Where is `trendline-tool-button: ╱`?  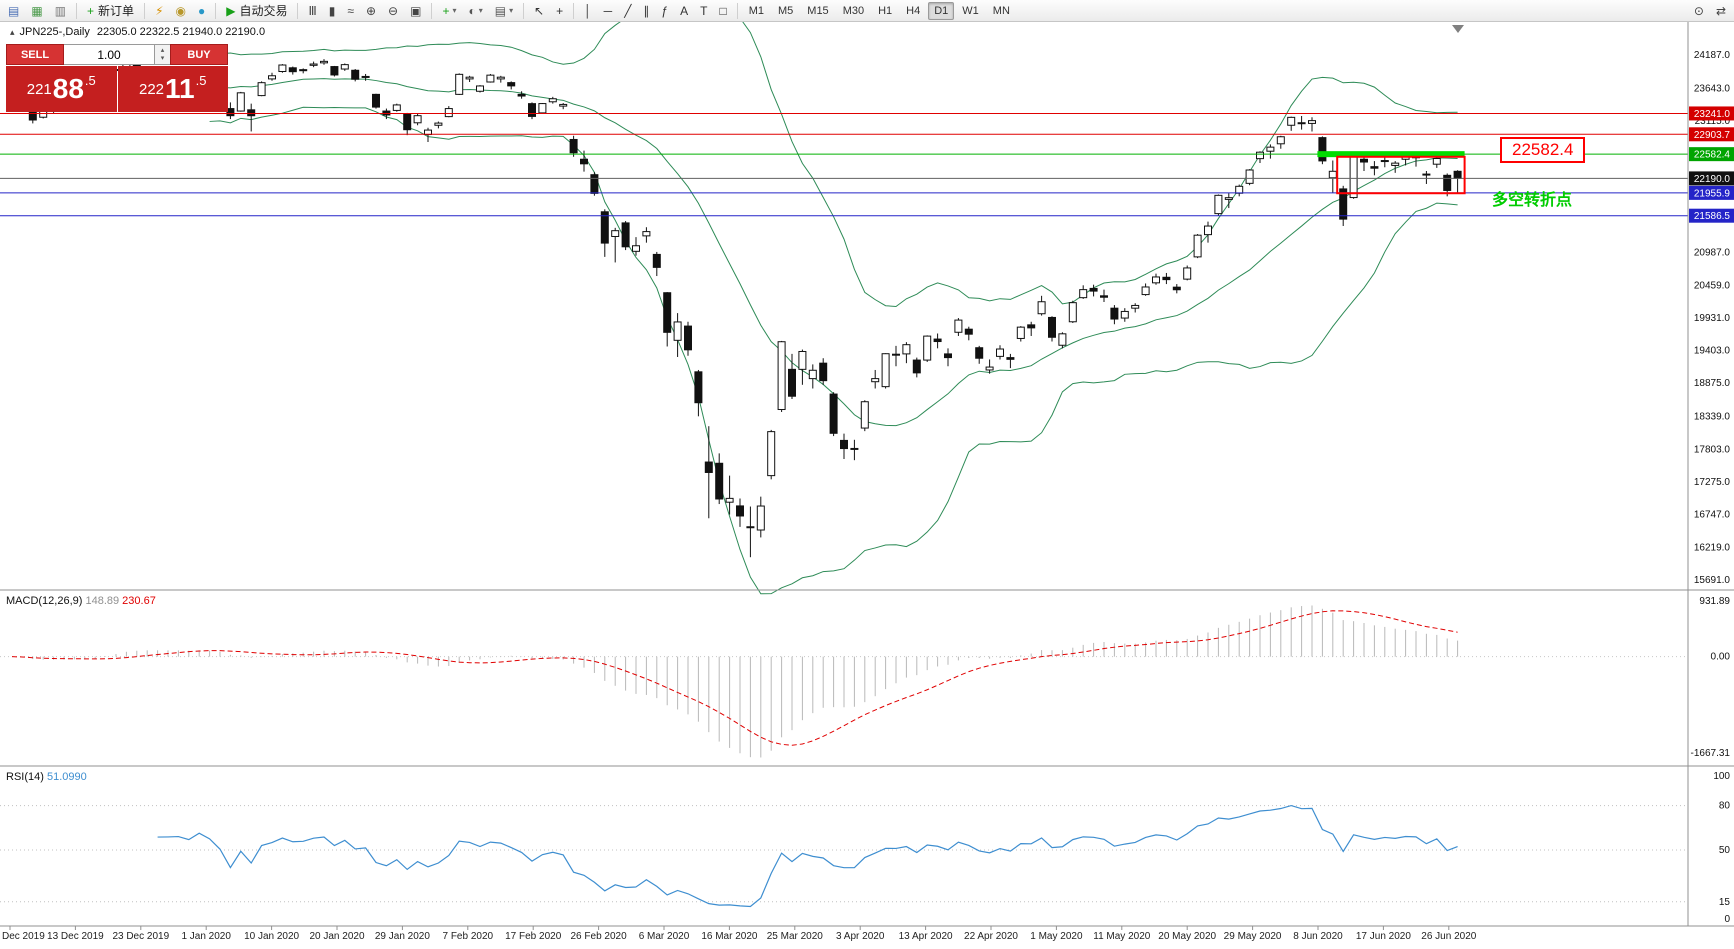
trendline-tool-button: ╱ is located at coordinates (627, 10).